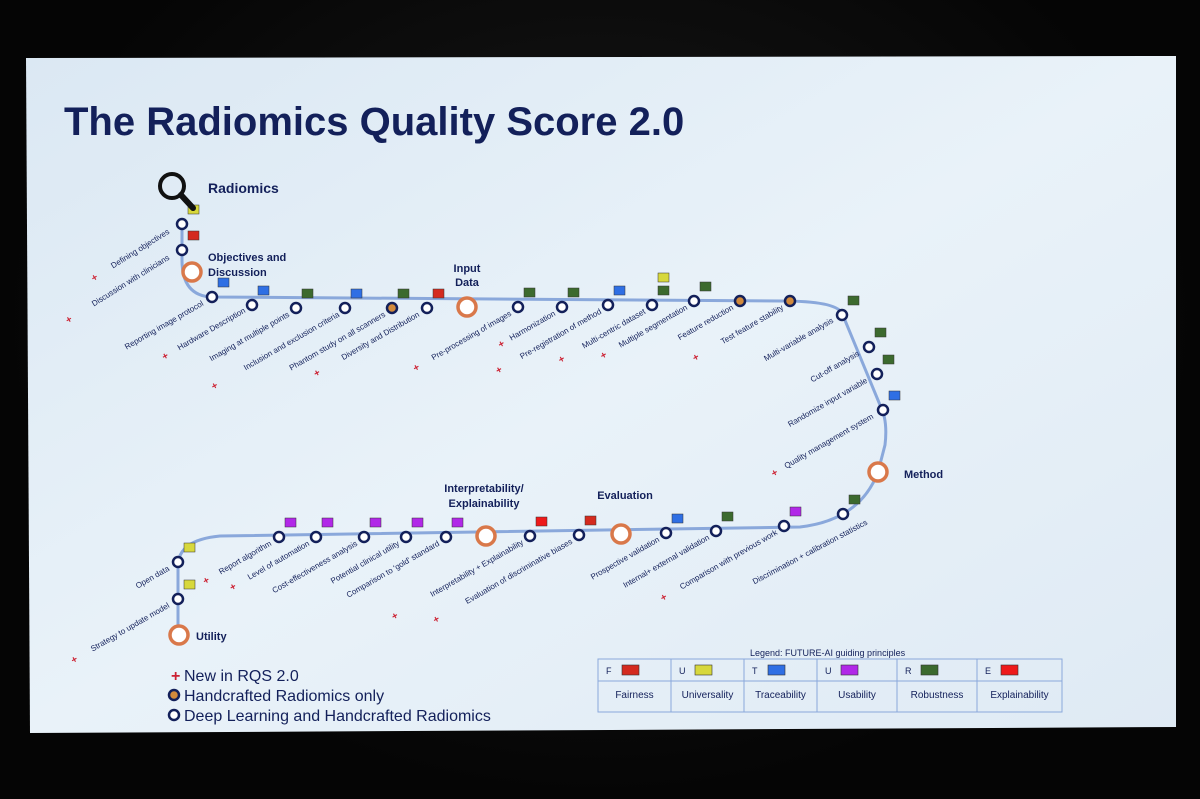  Describe the element at coordinates (374, 122) in the screenshot. I see `slide-title: The Radiomics Quality Score 2.0` at that location.